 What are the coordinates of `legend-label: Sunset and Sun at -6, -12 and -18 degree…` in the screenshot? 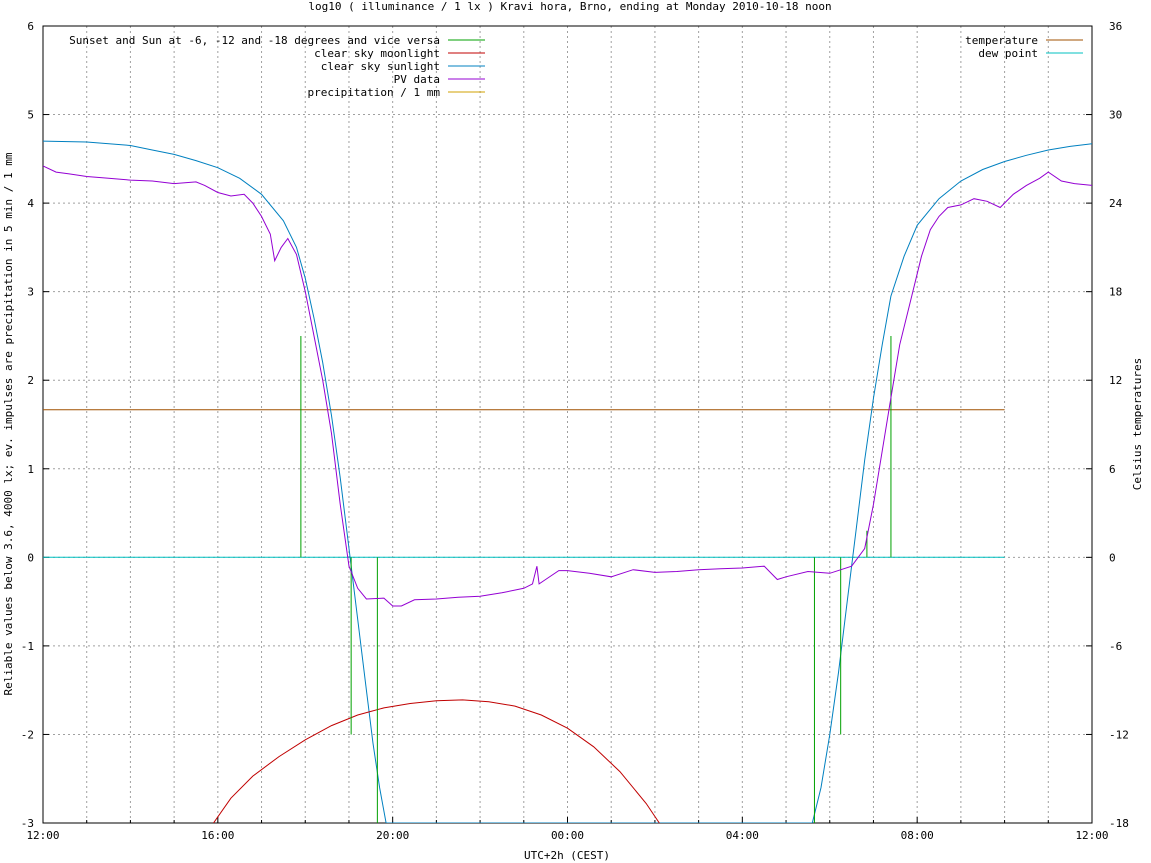 It's located at (254, 40).